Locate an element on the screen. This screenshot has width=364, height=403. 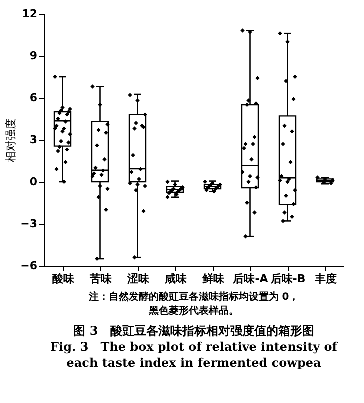
y-tick-label: −6 is located at coordinates (29, 266).